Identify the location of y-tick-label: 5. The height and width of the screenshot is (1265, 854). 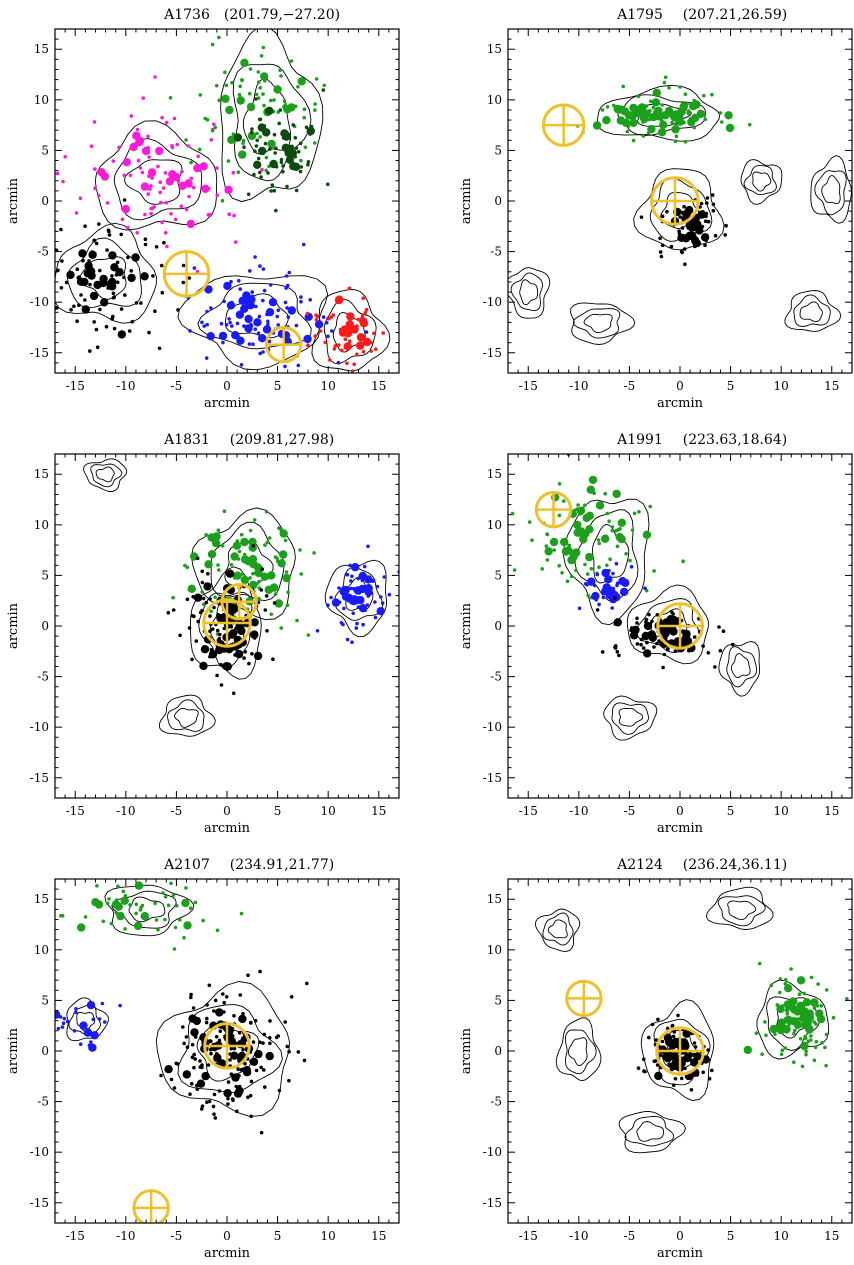
(498, 1000).